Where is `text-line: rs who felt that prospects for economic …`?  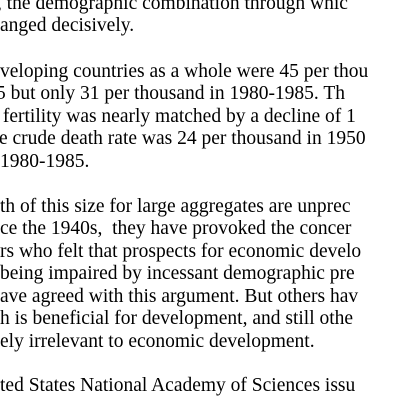 text-line: rs who felt that prospects for economic … is located at coordinates (181, 251).